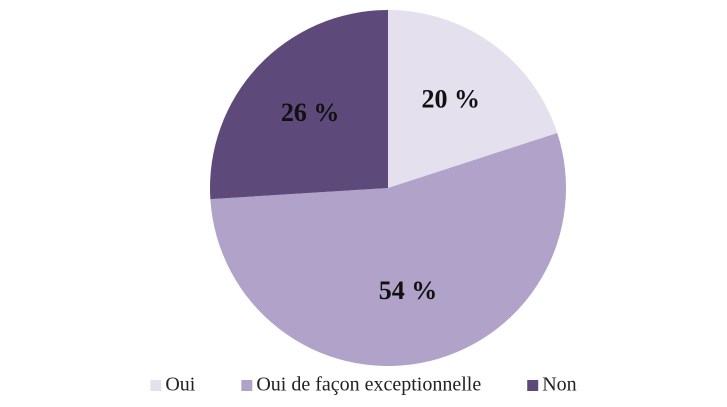 This screenshot has width=727, height=407. I want to click on legend-label: Oui de façon exceptionnelle, so click(368, 385).